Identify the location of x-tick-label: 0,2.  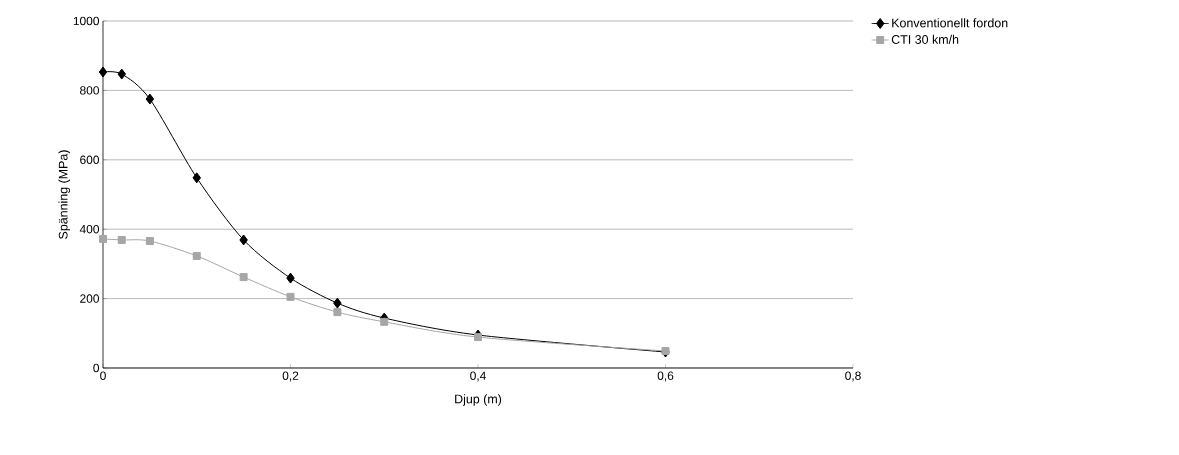
(290, 376).